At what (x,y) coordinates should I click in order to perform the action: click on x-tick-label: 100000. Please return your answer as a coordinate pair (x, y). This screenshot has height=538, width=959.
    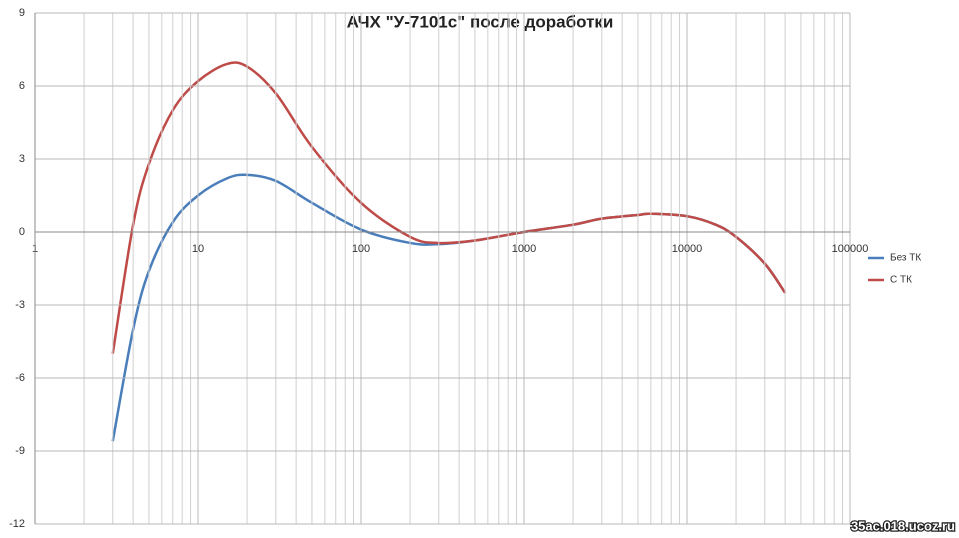
    Looking at the image, I should click on (850, 249).